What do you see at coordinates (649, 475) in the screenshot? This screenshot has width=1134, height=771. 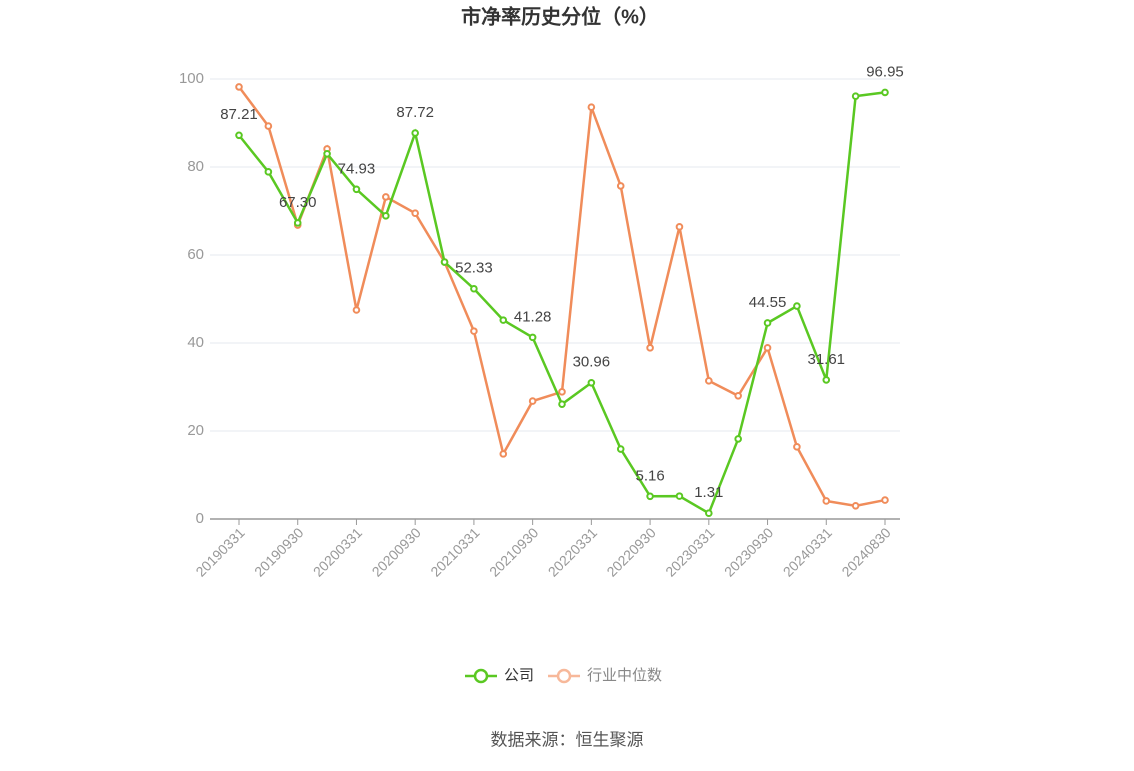 I see `data-label: 5.16` at bounding box center [649, 475].